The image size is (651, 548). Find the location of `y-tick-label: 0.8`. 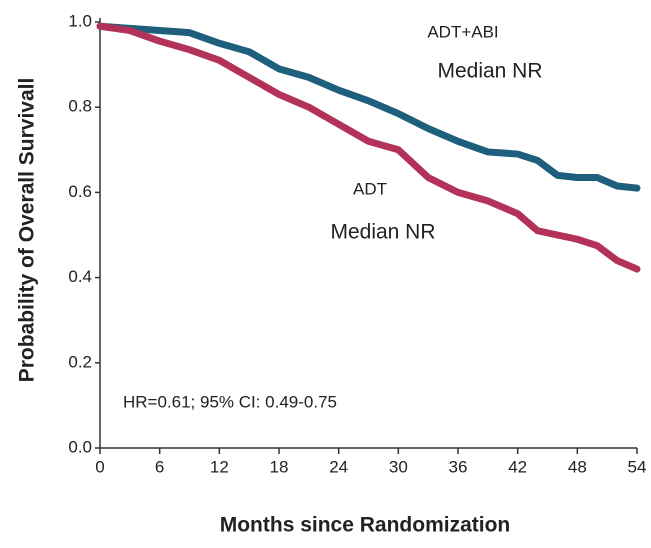

y-tick-label: 0.8 is located at coordinates (80, 106).